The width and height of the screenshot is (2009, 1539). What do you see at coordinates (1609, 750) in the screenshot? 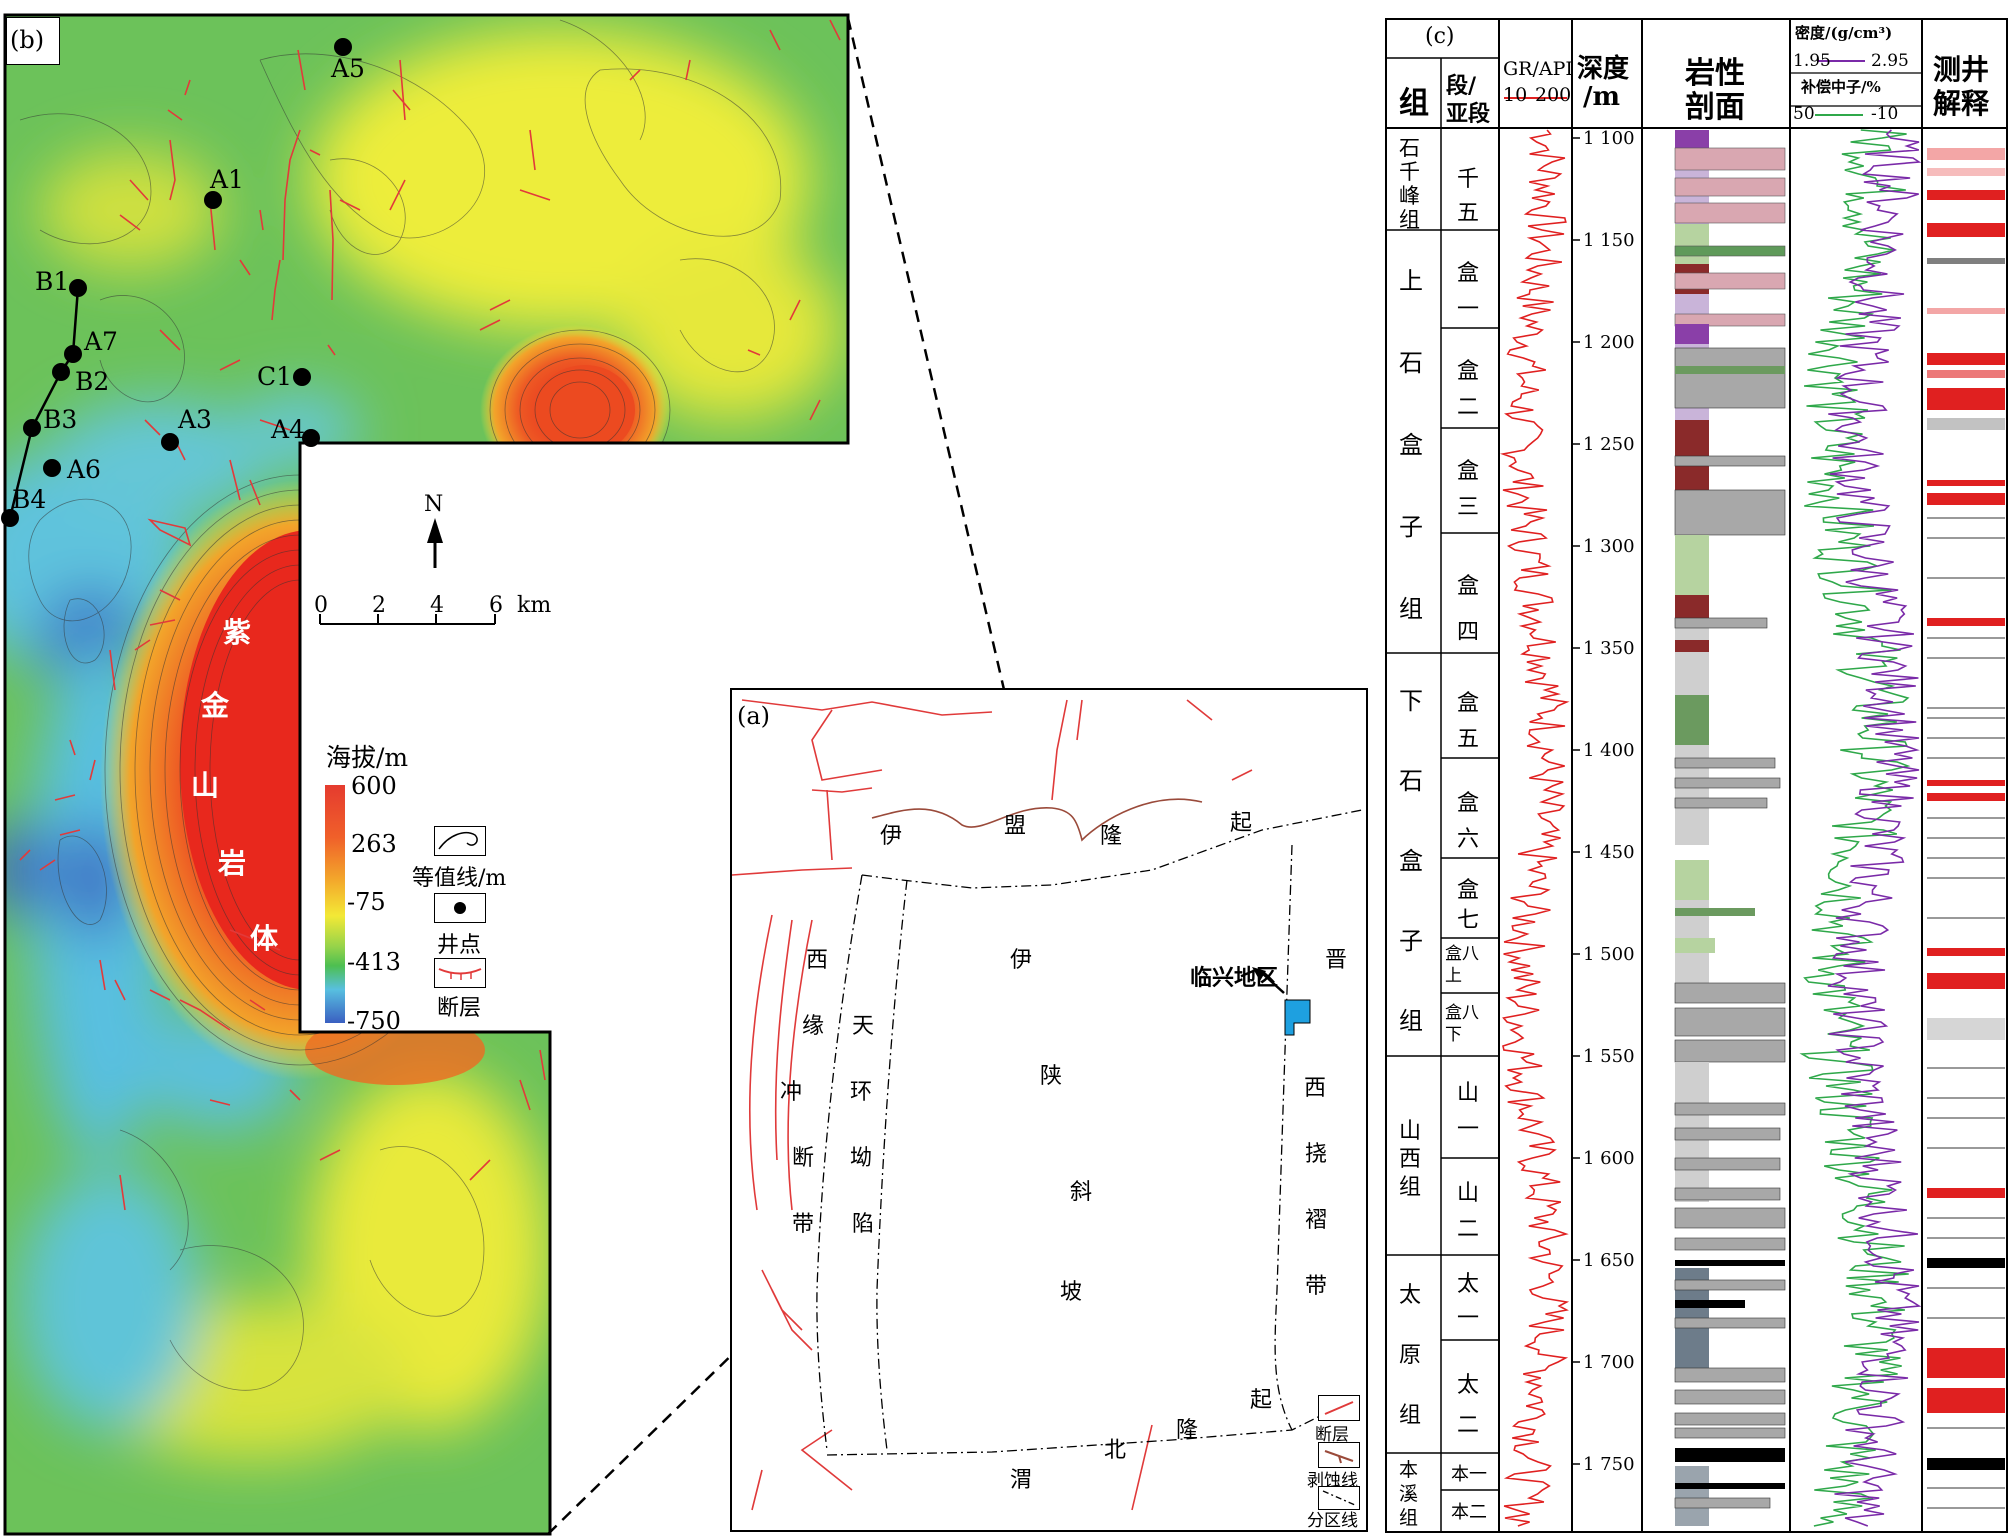
I see `depth-1400: 1 400` at bounding box center [1609, 750].